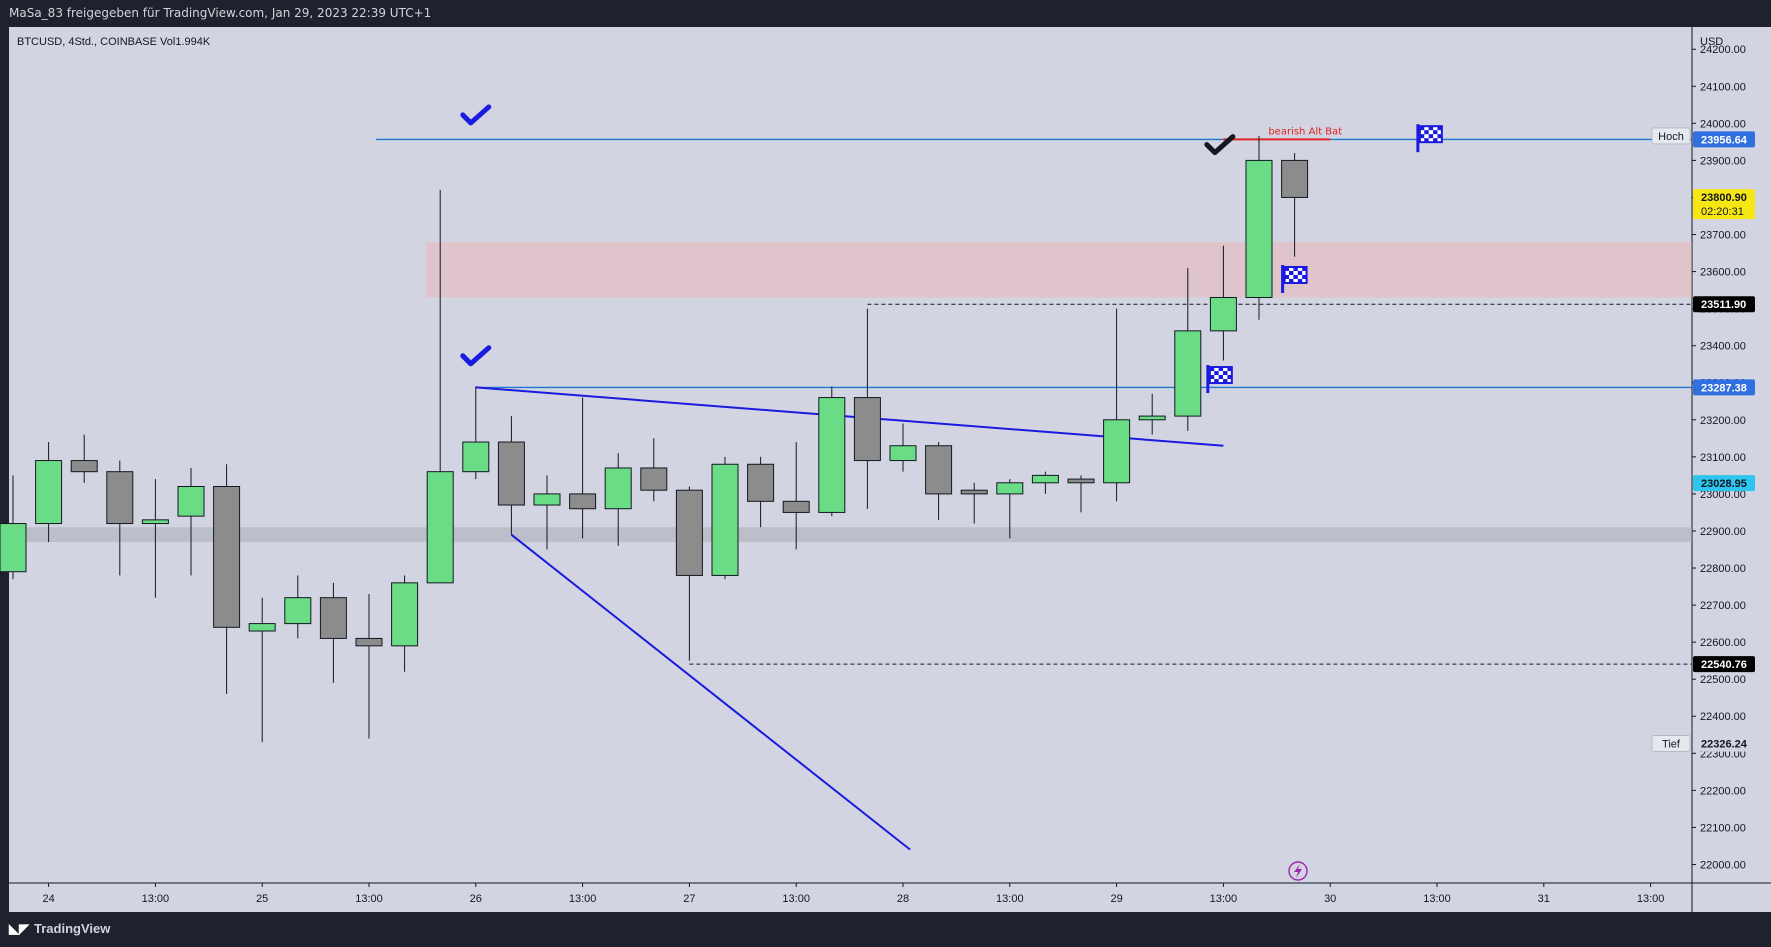  I want to click on time-tick-label: 31, so click(1544, 899).